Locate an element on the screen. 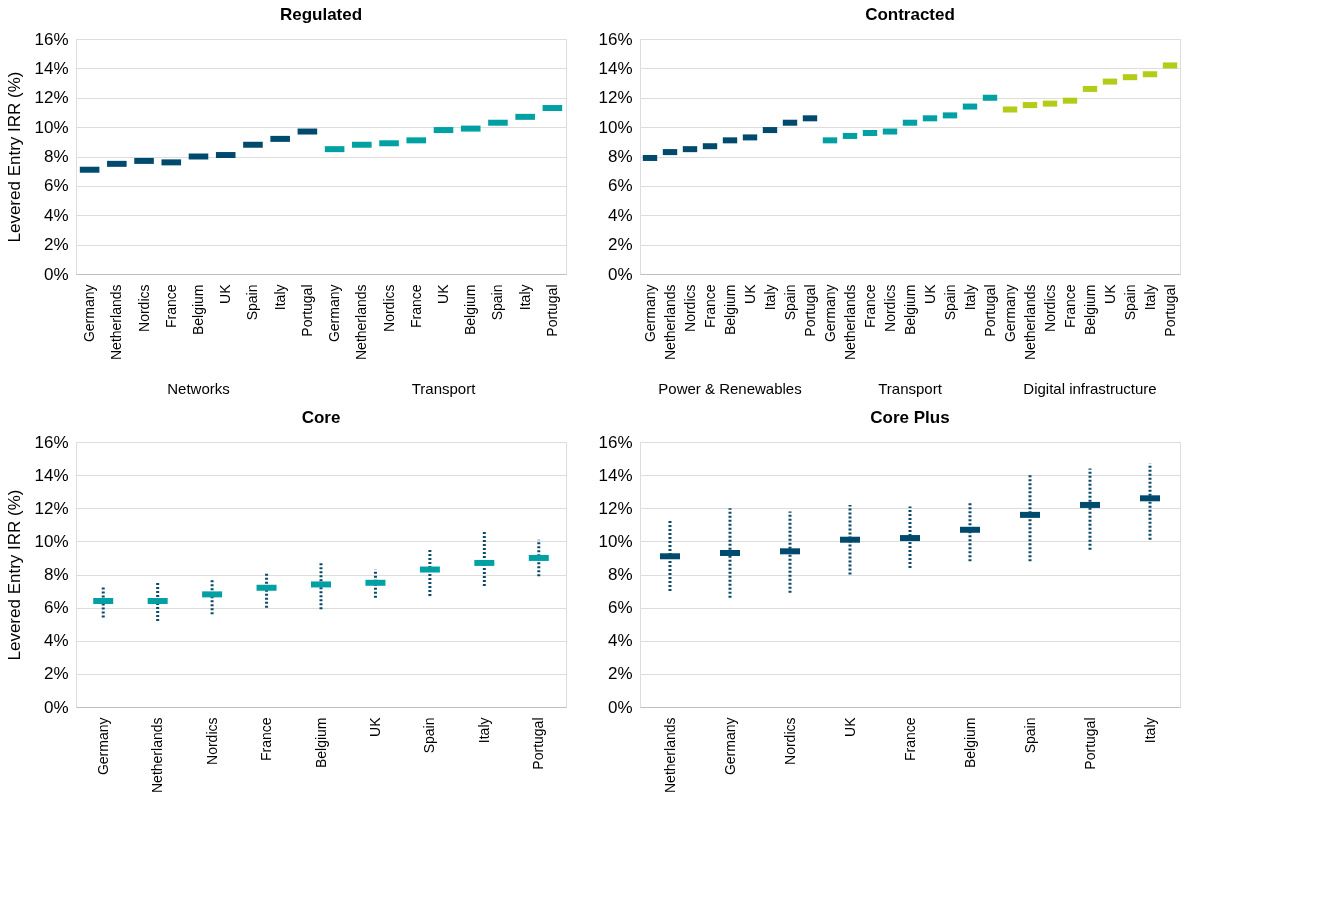 Image resolution: width=1330 pixels, height=900 pixels. chart-title: Regulated is located at coordinates (321, 14).